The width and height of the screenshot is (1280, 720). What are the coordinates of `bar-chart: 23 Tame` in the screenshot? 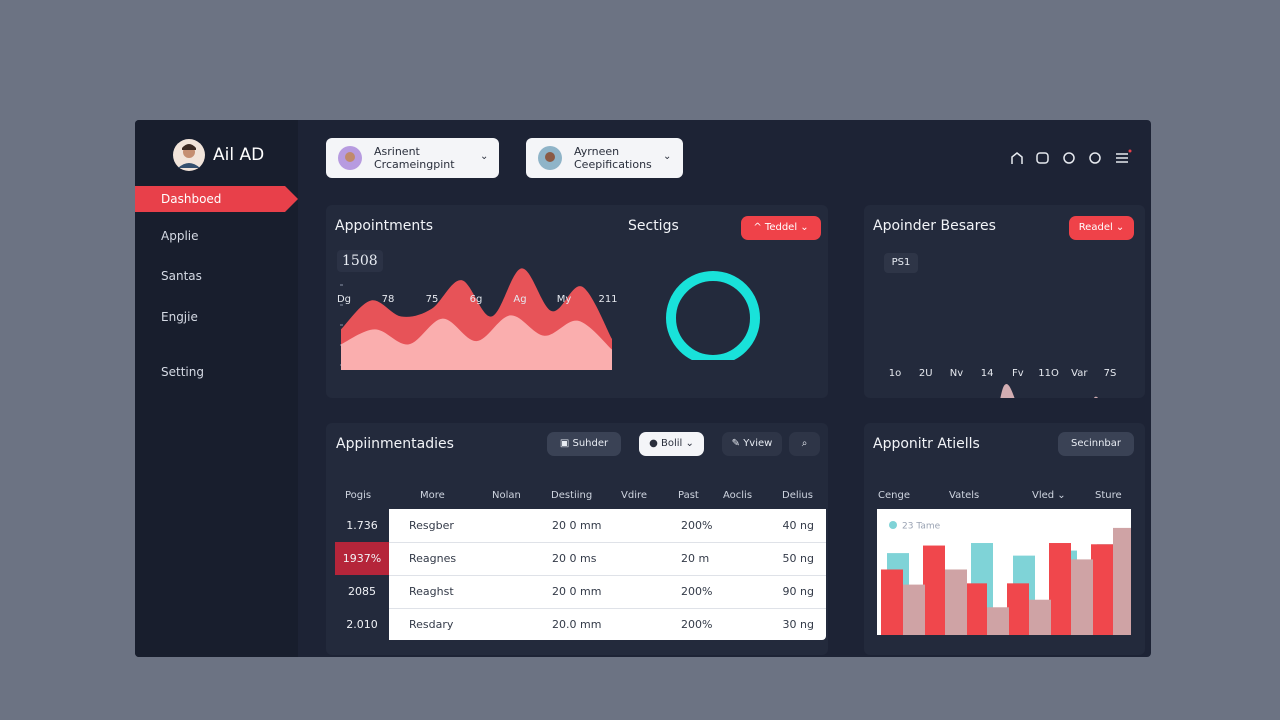 It's located at (1004, 572).